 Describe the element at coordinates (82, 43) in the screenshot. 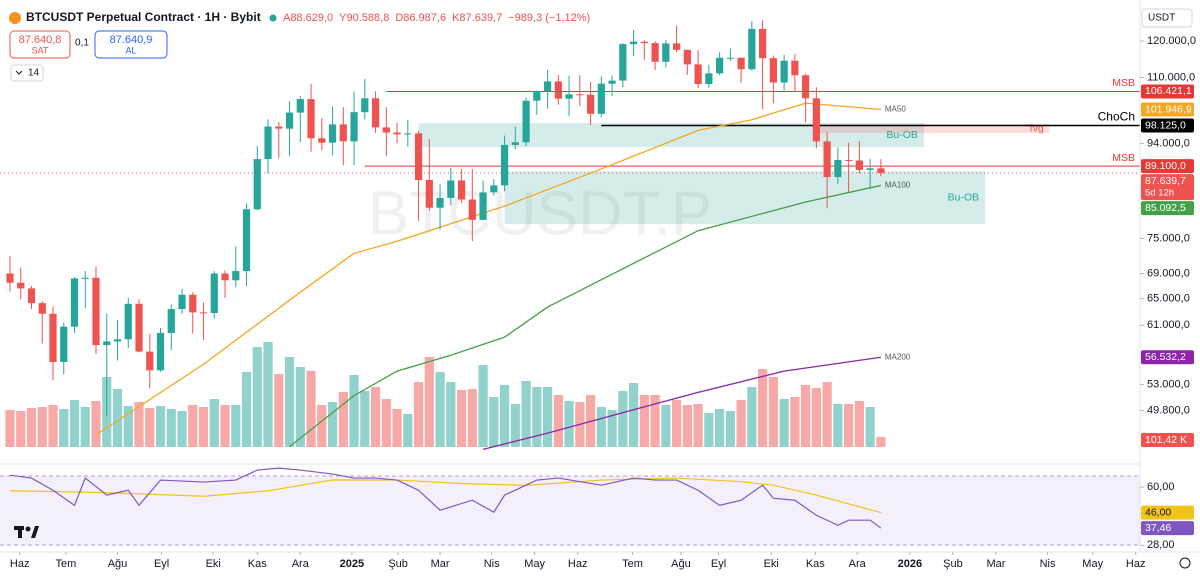

I see `spread: 0,1` at that location.